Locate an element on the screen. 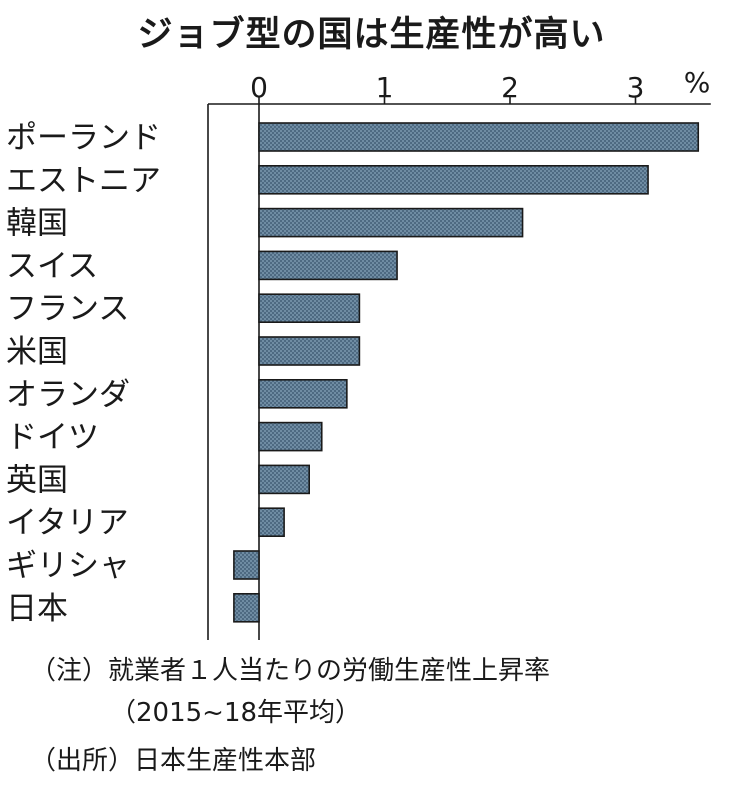 This screenshot has height=787, width=743. chart-title: ジョブ型の国は生産性が高い is located at coordinates (371, 35).